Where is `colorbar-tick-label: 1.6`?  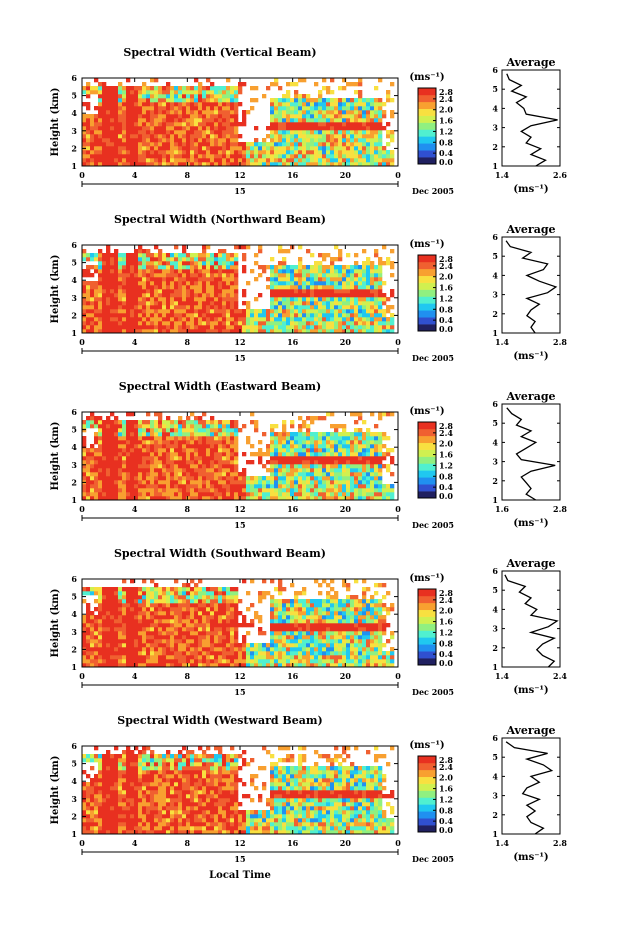
colorbar-tick-label: 1.6 is located at coordinates (446, 288).